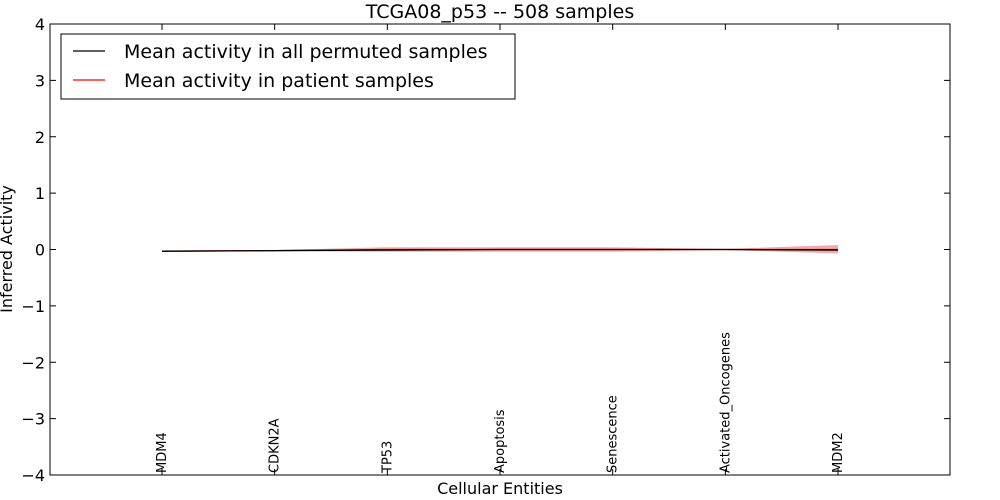 The height and width of the screenshot is (500, 1000). What do you see at coordinates (500, 441) in the screenshot?
I see `xtick-label: Apoptosis` at bounding box center [500, 441].